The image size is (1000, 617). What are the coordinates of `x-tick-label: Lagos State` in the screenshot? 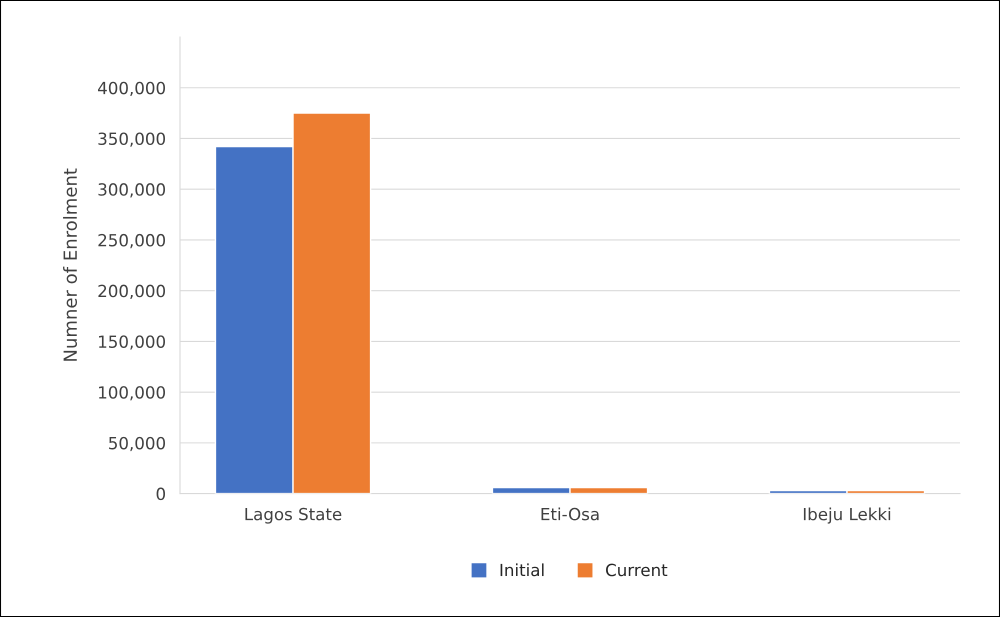 It's located at (293, 516).